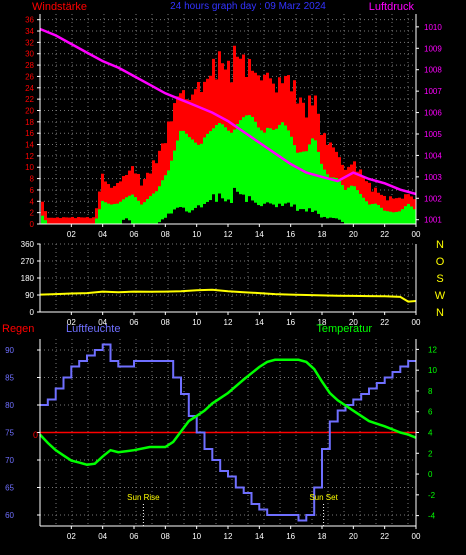 The image size is (466, 555). What do you see at coordinates (35, 435) in the screenshot?
I see `rain-zero-label: 0` at bounding box center [35, 435].